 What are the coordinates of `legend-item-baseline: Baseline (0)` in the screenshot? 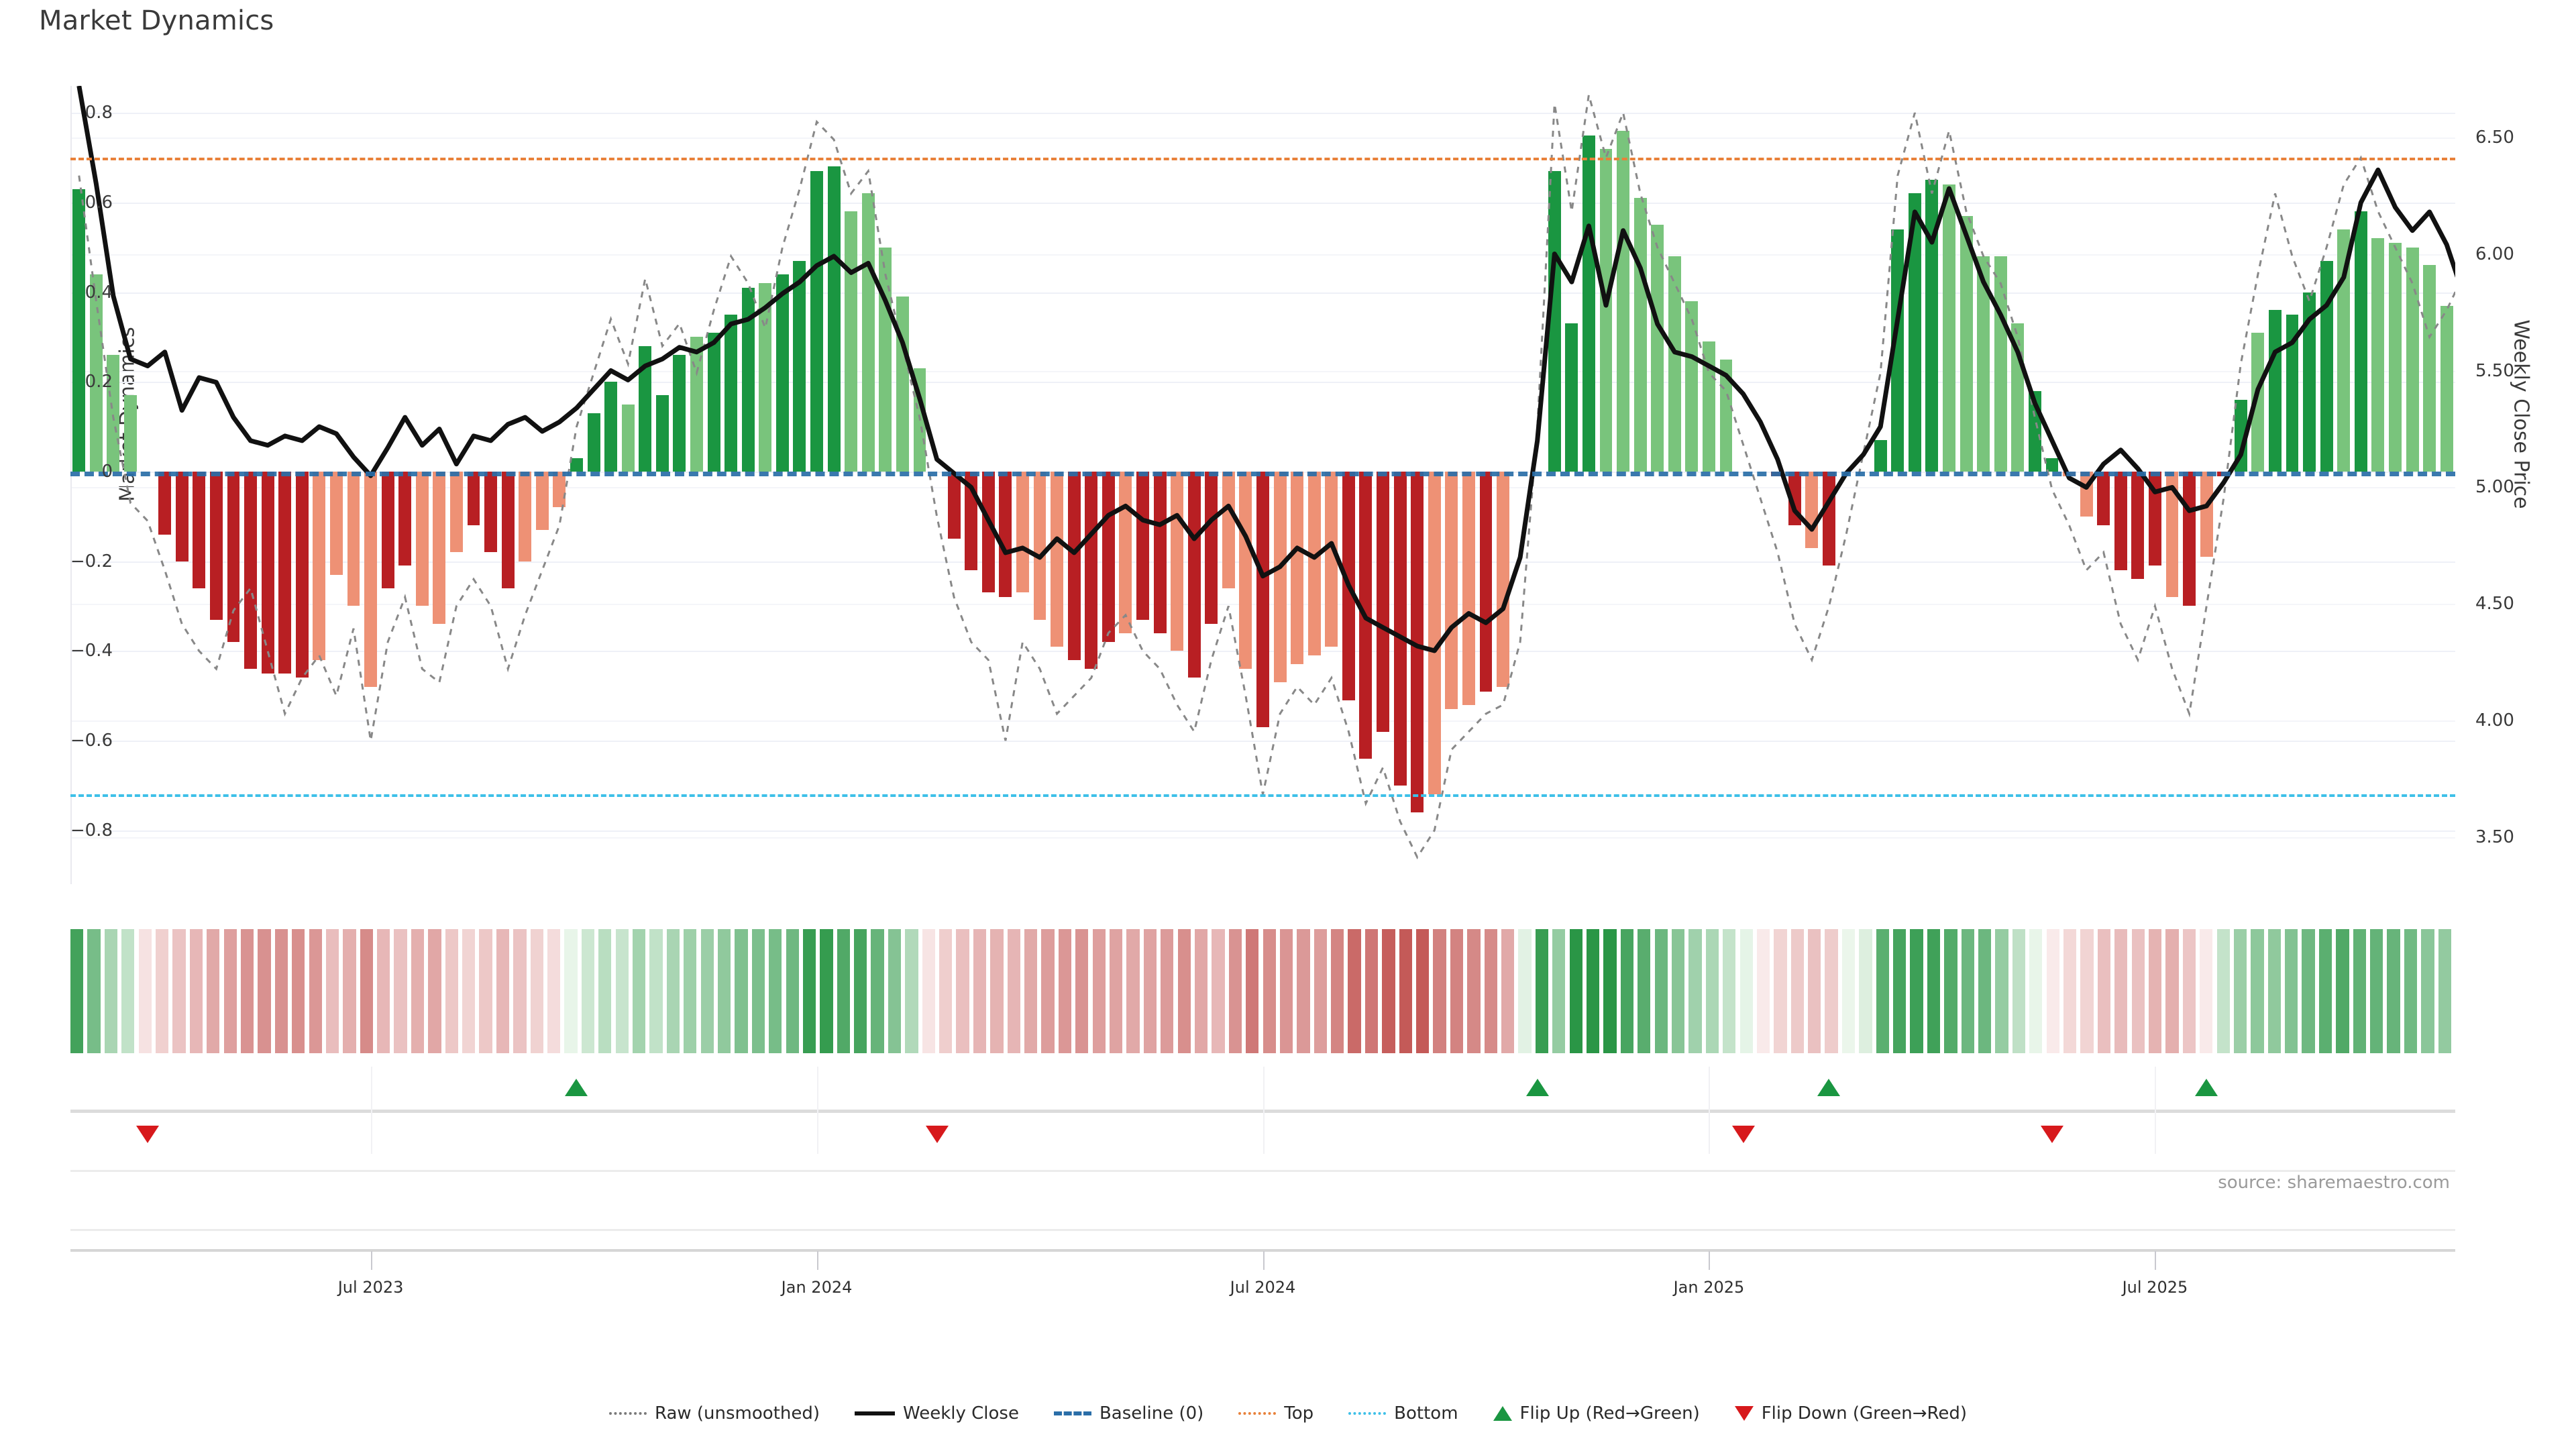 It's located at (1128, 1413).